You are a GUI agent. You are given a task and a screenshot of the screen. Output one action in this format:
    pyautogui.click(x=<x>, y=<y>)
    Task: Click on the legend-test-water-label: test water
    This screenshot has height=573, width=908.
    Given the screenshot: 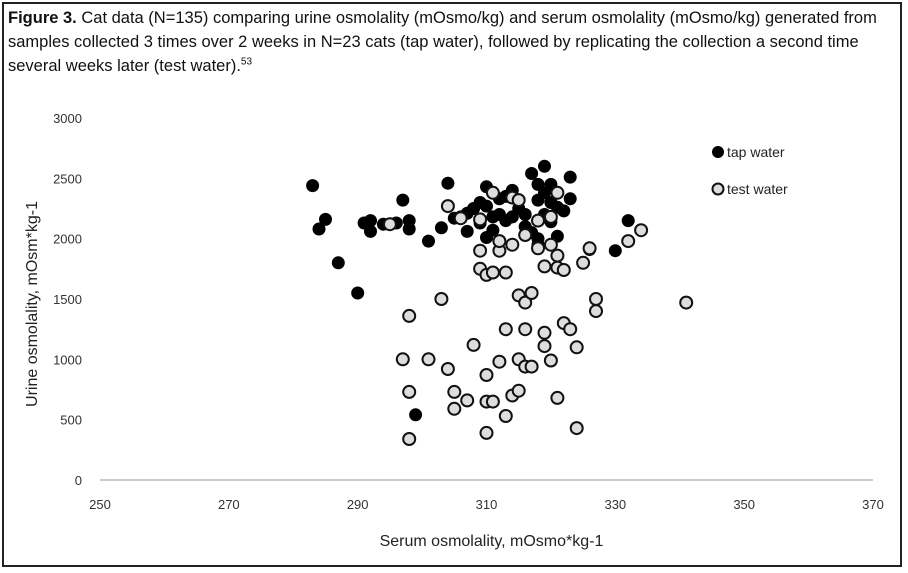 What is the action you would take?
    pyautogui.click(x=757, y=189)
    